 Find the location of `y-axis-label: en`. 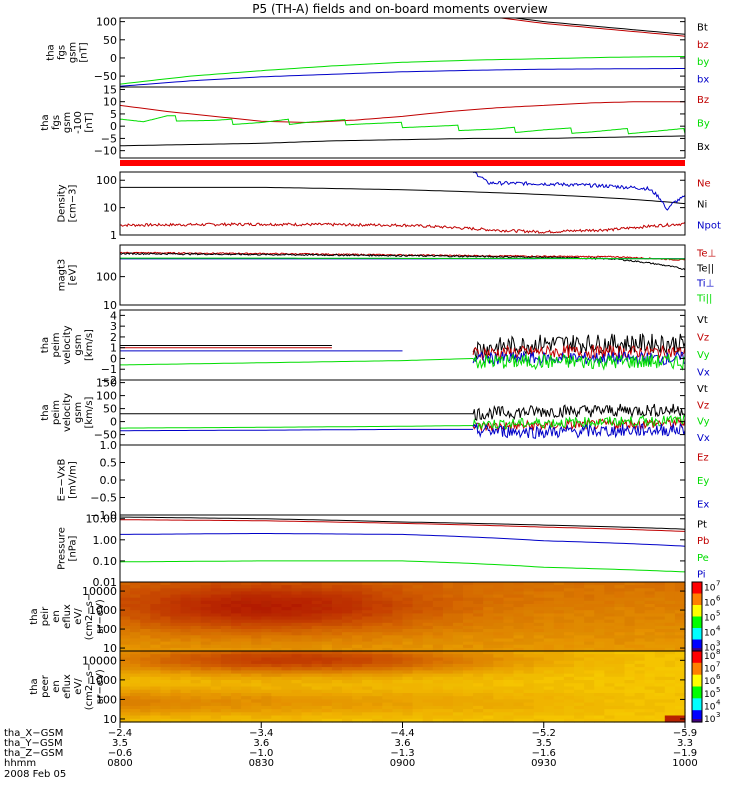

y-axis-label: en is located at coordinates (56, 616).